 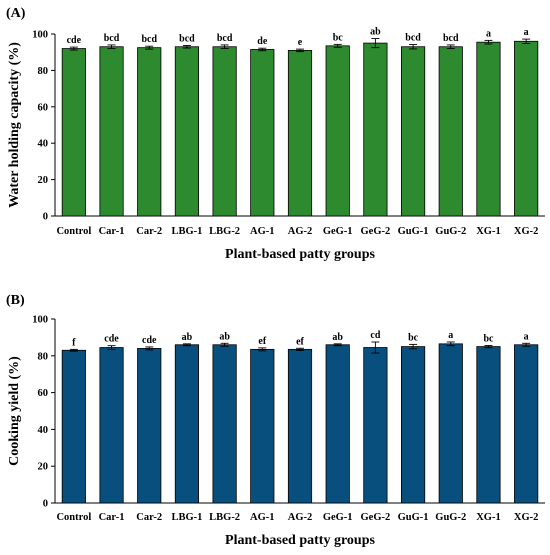 What do you see at coordinates (74, 342) in the screenshot?
I see `significance-label: f` at bounding box center [74, 342].